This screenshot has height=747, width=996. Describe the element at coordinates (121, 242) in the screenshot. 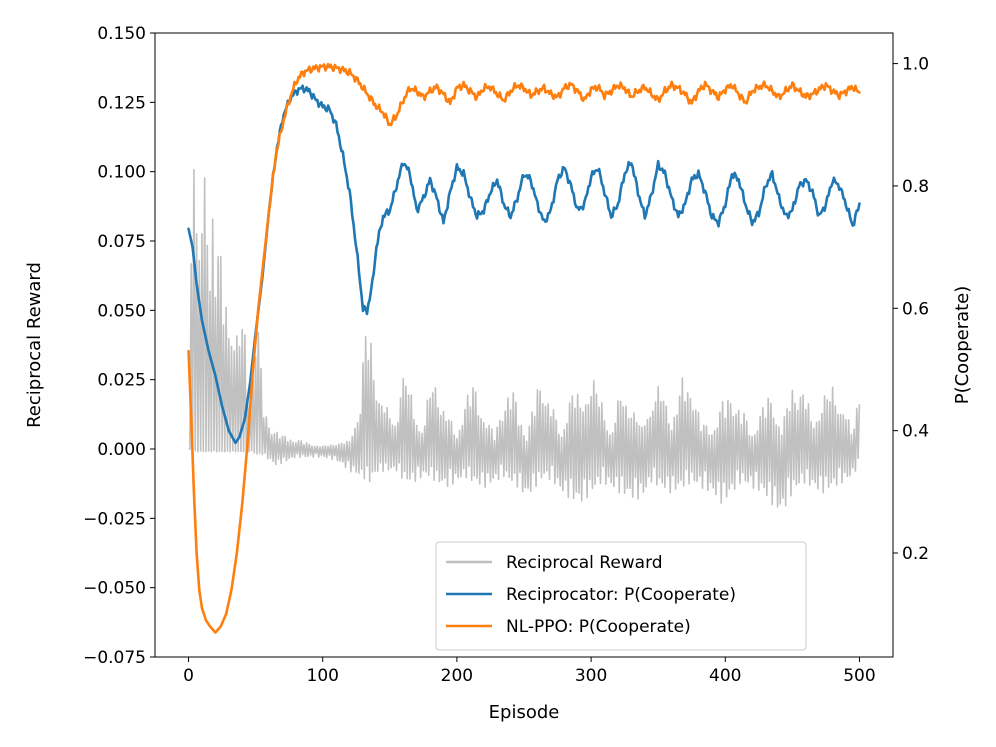

I see `y-left-tick-label: 0.075` at that location.